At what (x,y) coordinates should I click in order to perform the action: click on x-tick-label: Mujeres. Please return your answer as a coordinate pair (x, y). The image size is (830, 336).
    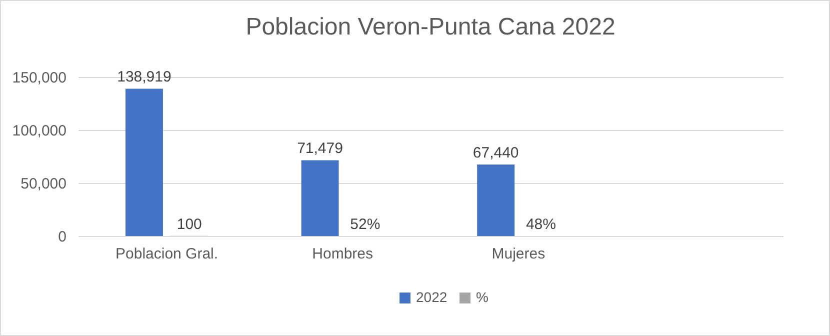
    Looking at the image, I should click on (519, 254).